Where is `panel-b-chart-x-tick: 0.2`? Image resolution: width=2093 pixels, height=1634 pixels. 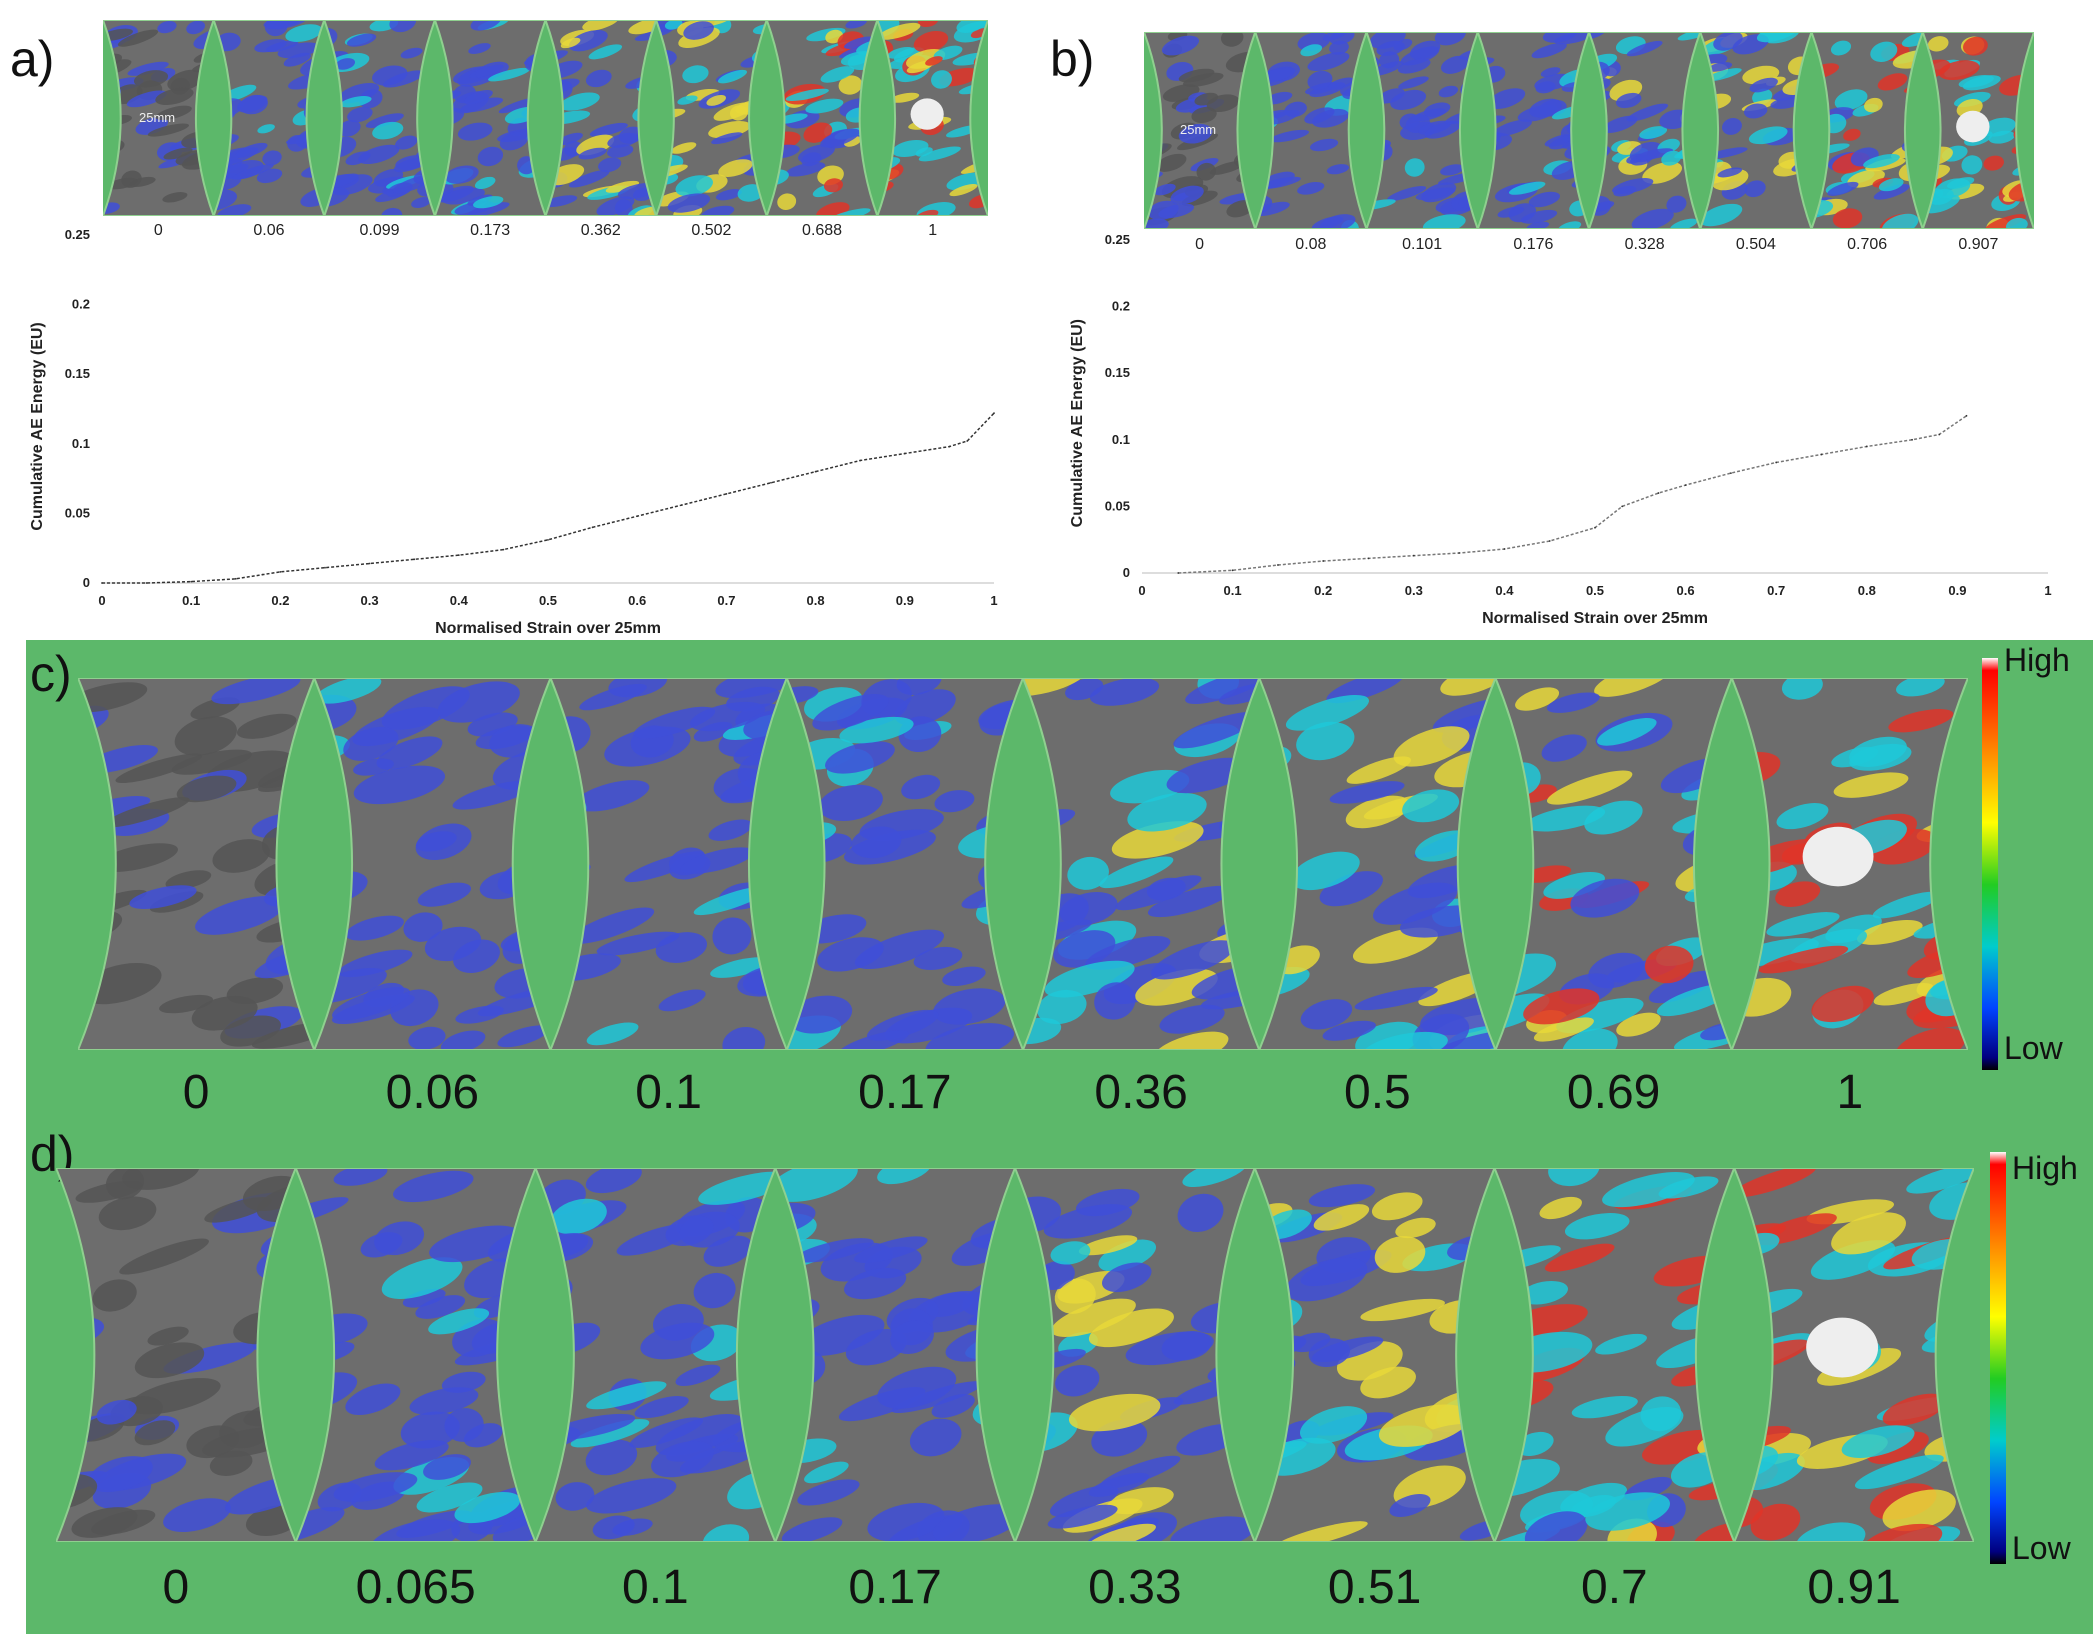 panel-b-chart-x-tick: 0.2 is located at coordinates (1323, 590).